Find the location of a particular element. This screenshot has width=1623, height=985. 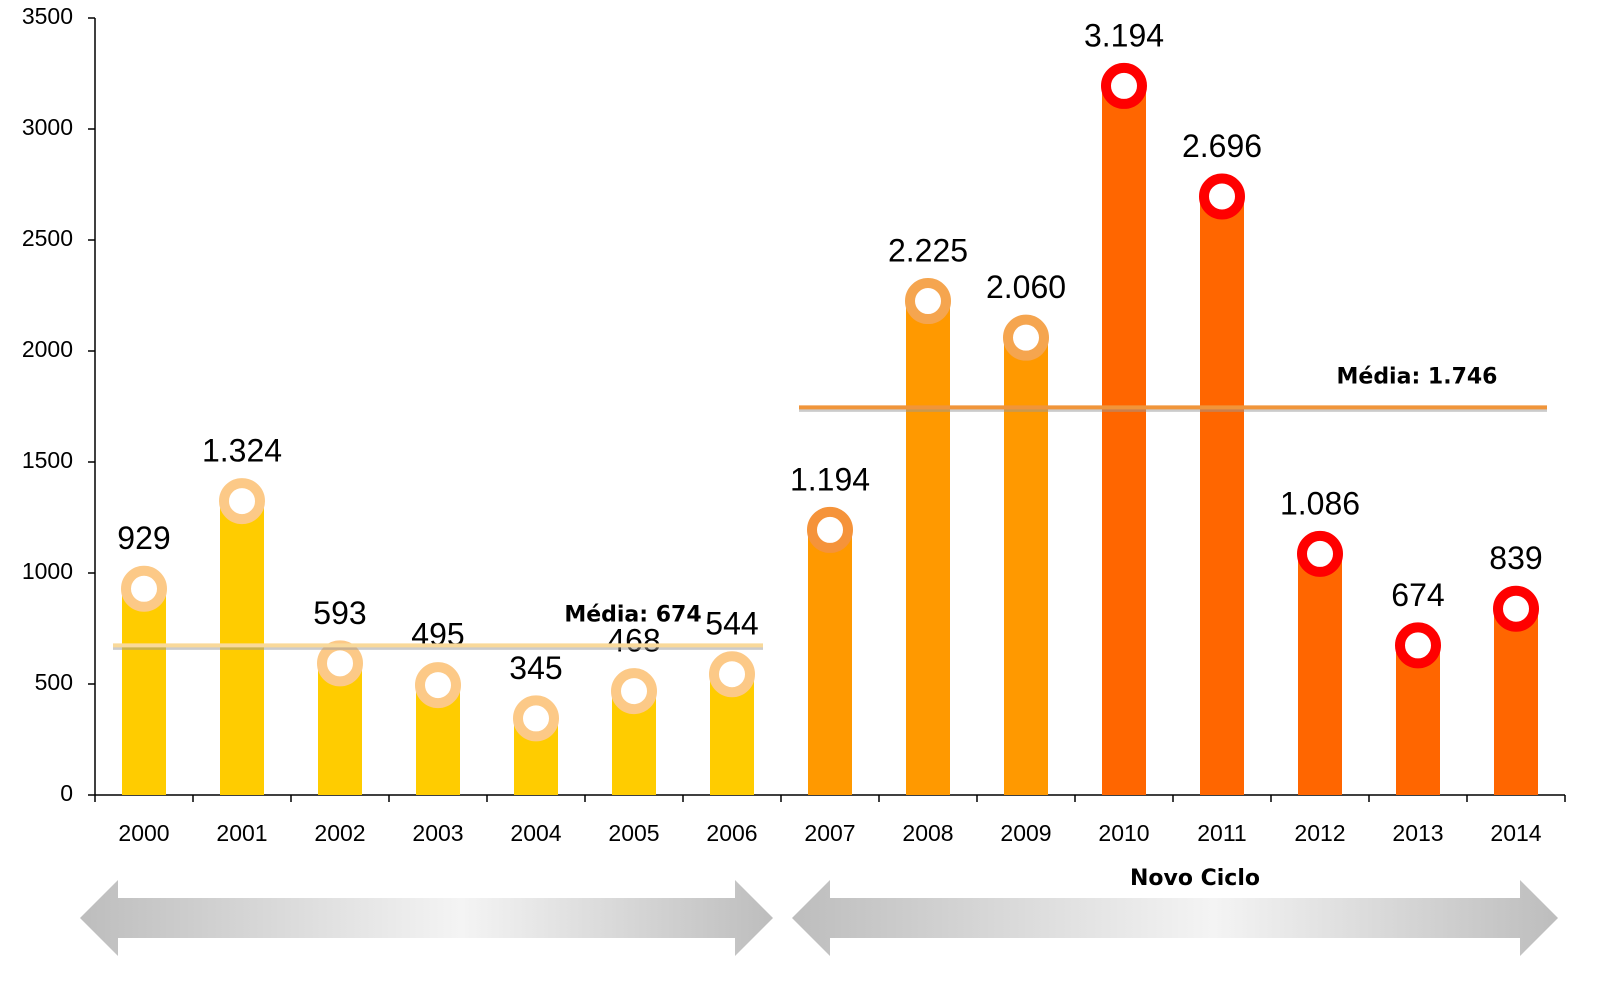

x-tick-label: 2000 is located at coordinates (143, 833).